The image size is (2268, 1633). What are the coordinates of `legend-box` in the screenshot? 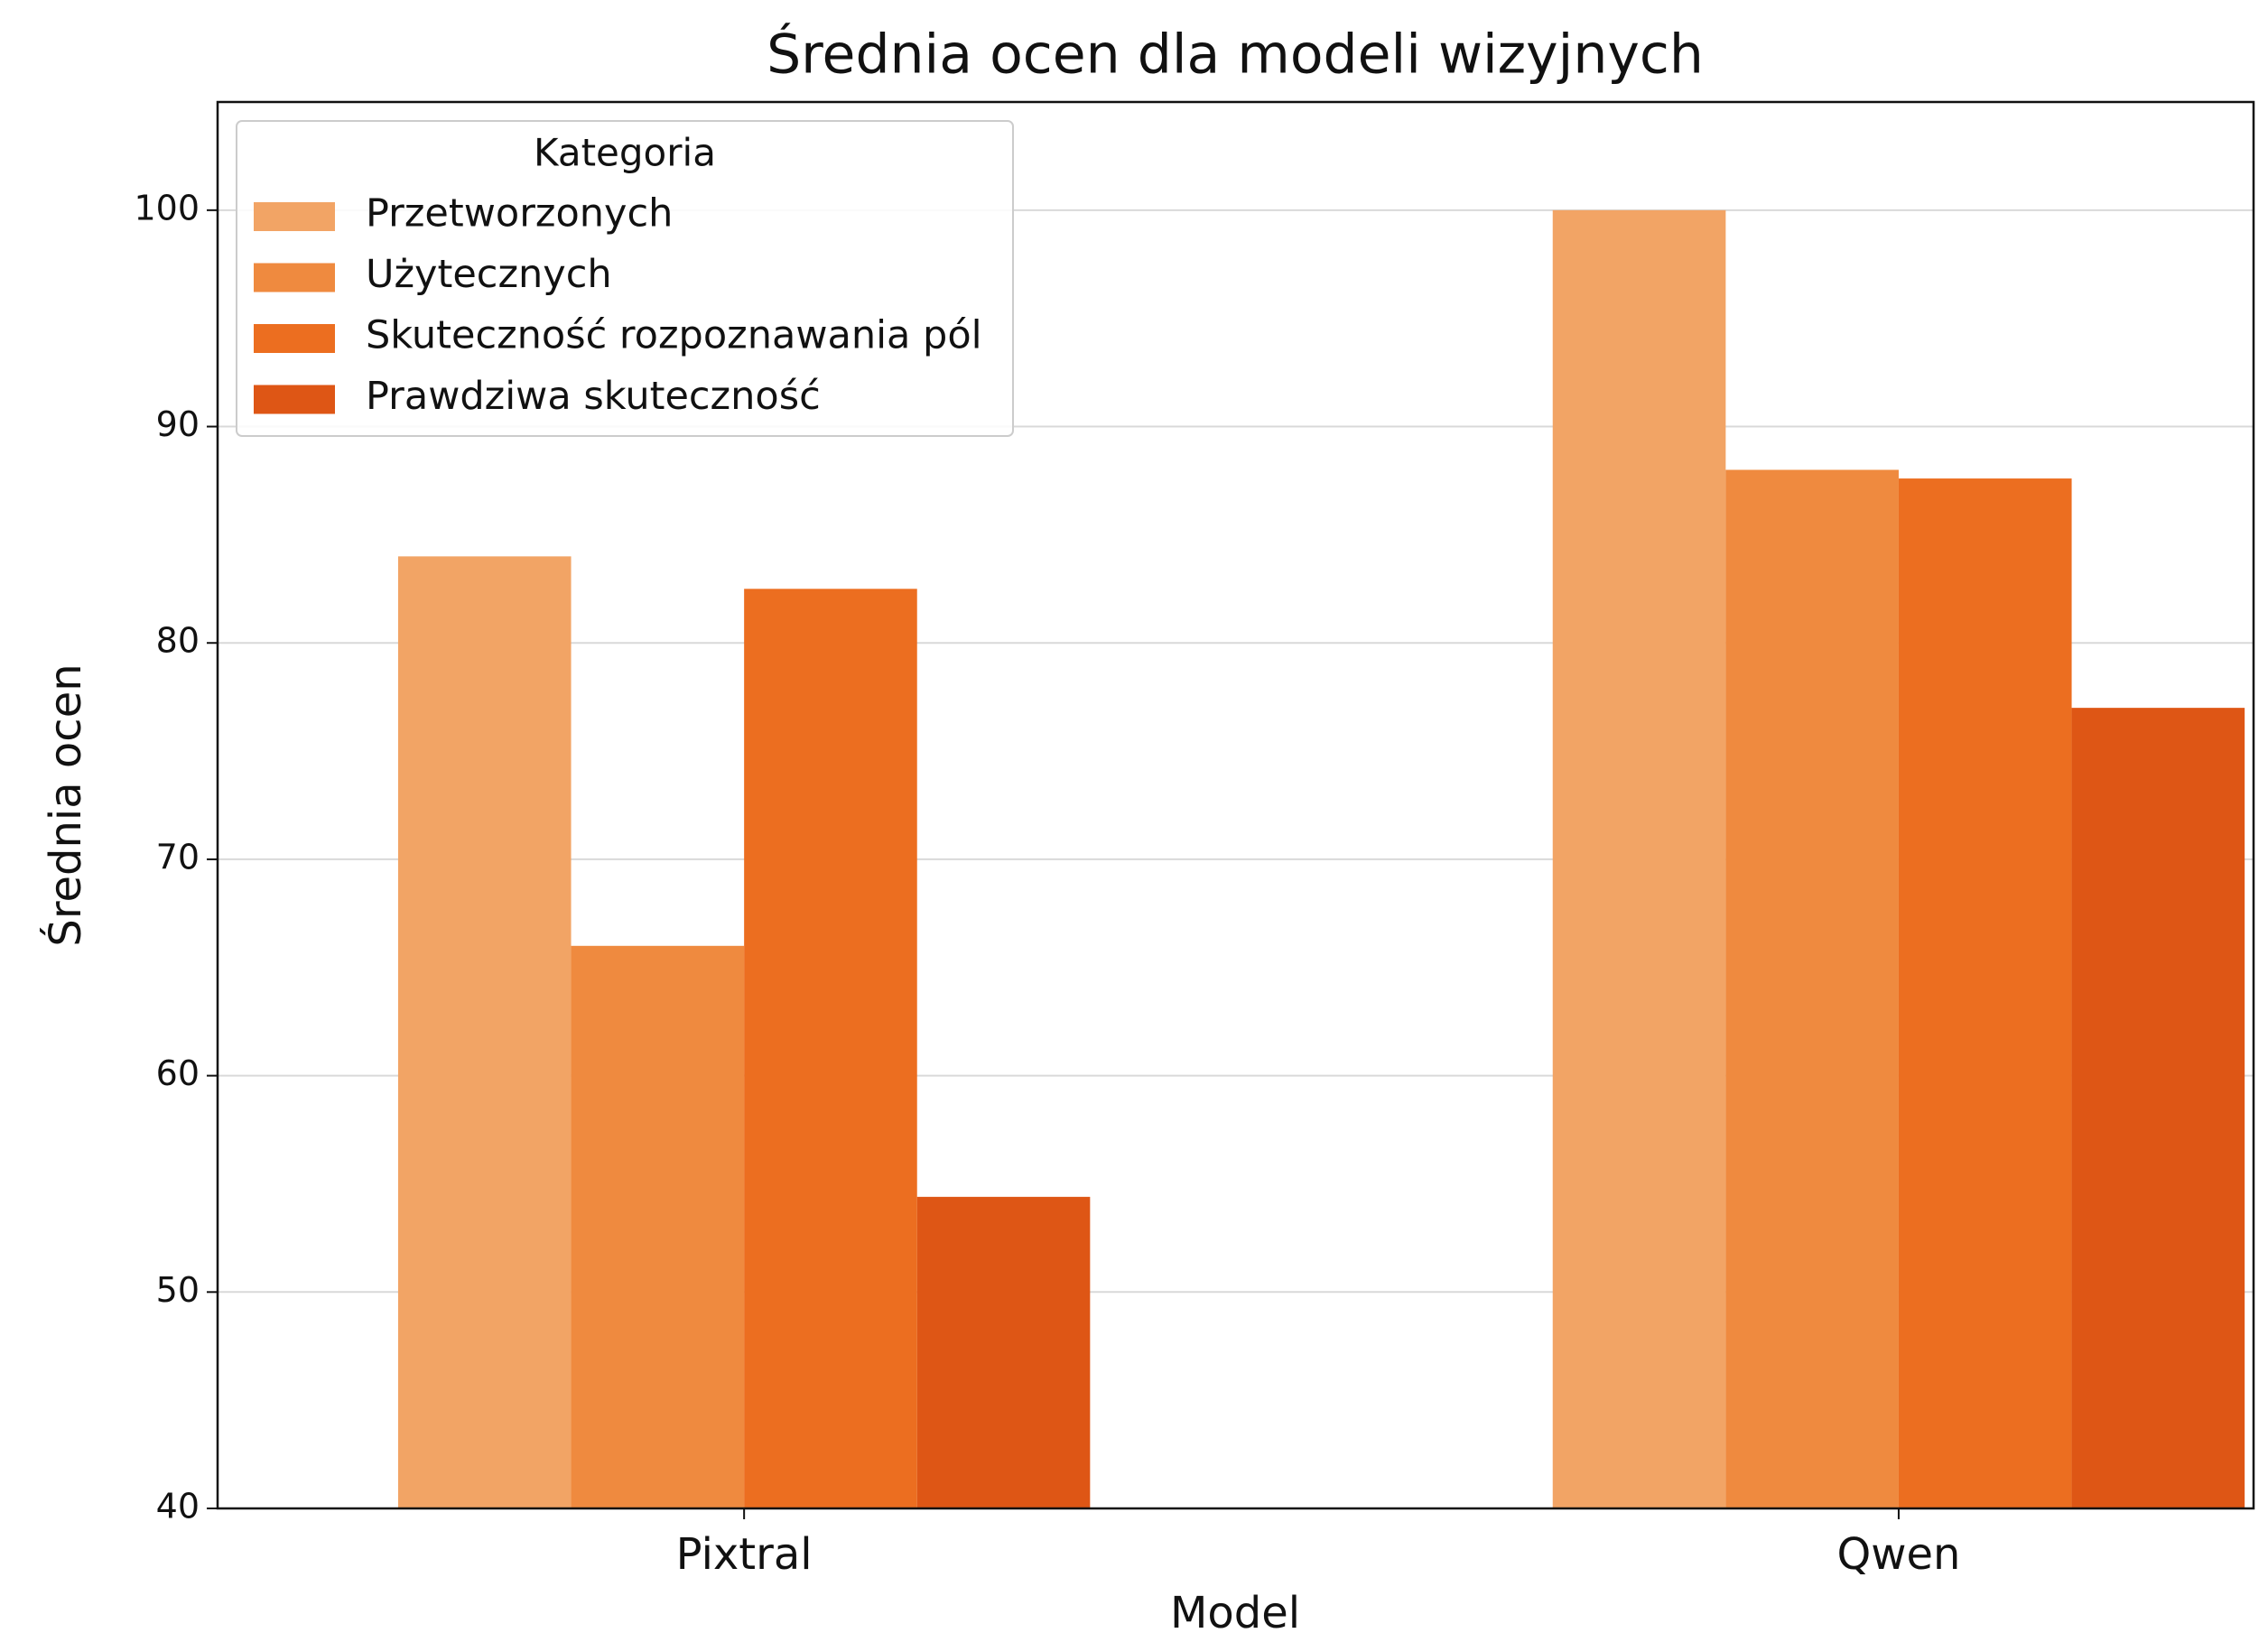 It's located at (625, 278).